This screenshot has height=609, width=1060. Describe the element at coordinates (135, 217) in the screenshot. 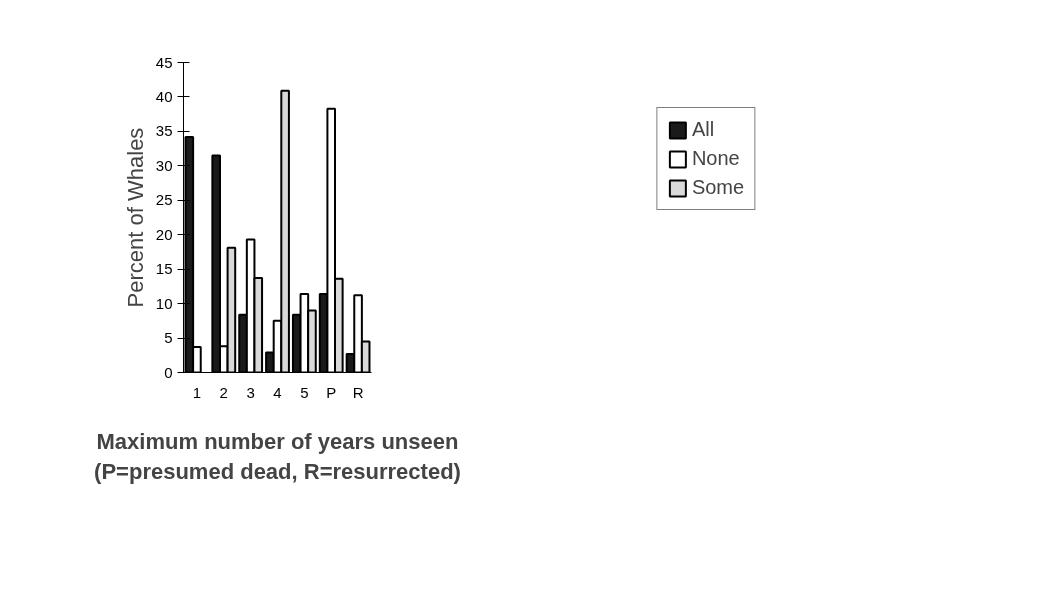

I see `y-axis-title: Percent of Whales` at that location.